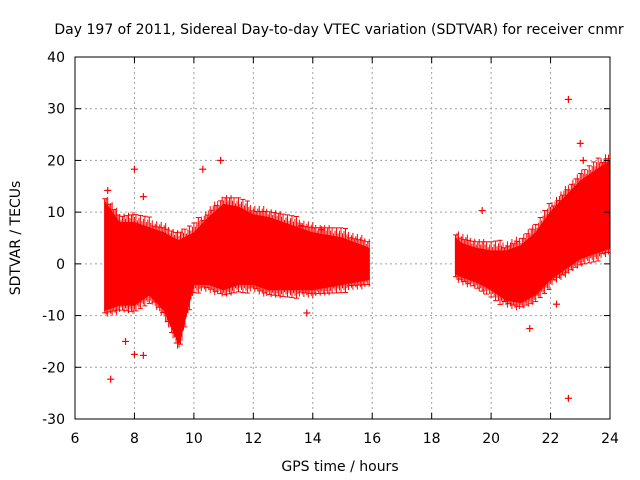 This screenshot has width=640, height=480. Describe the element at coordinates (16, 238) in the screenshot. I see `y-axis-label: SDTVAR / TECUs` at that location.